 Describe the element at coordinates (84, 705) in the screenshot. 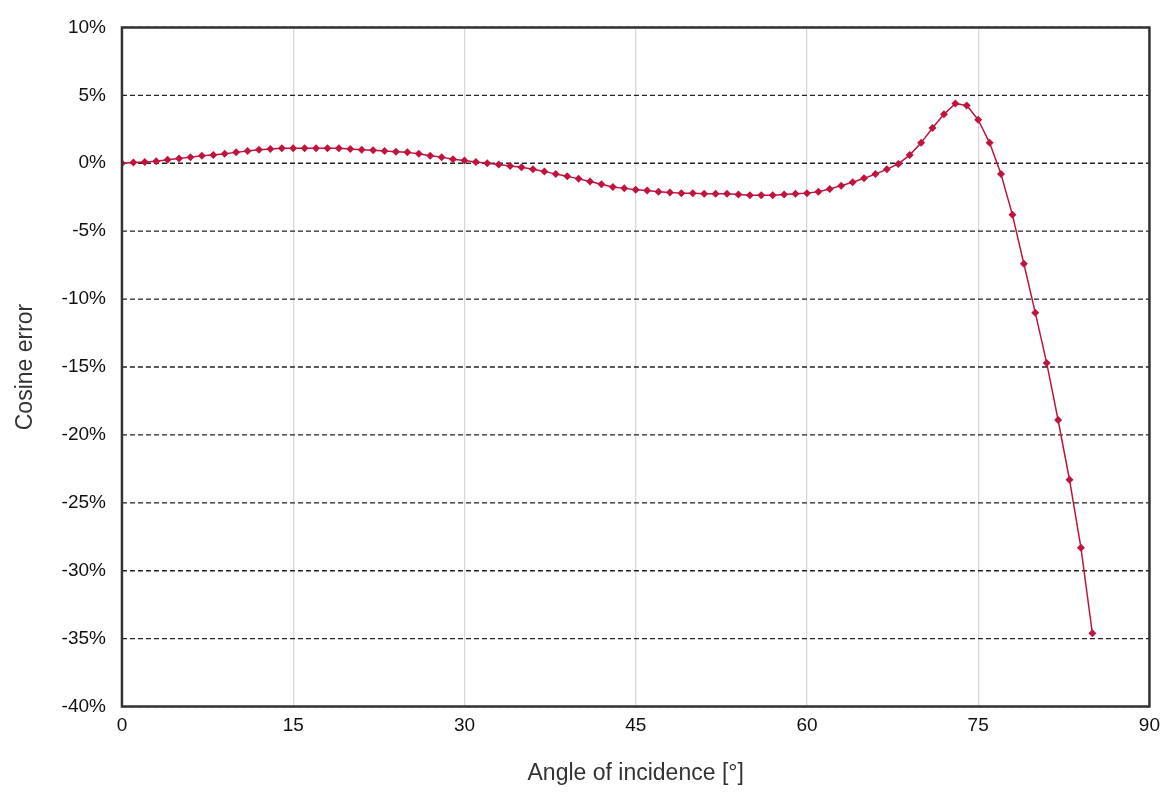

I see `y-tick-label: -40%` at that location.